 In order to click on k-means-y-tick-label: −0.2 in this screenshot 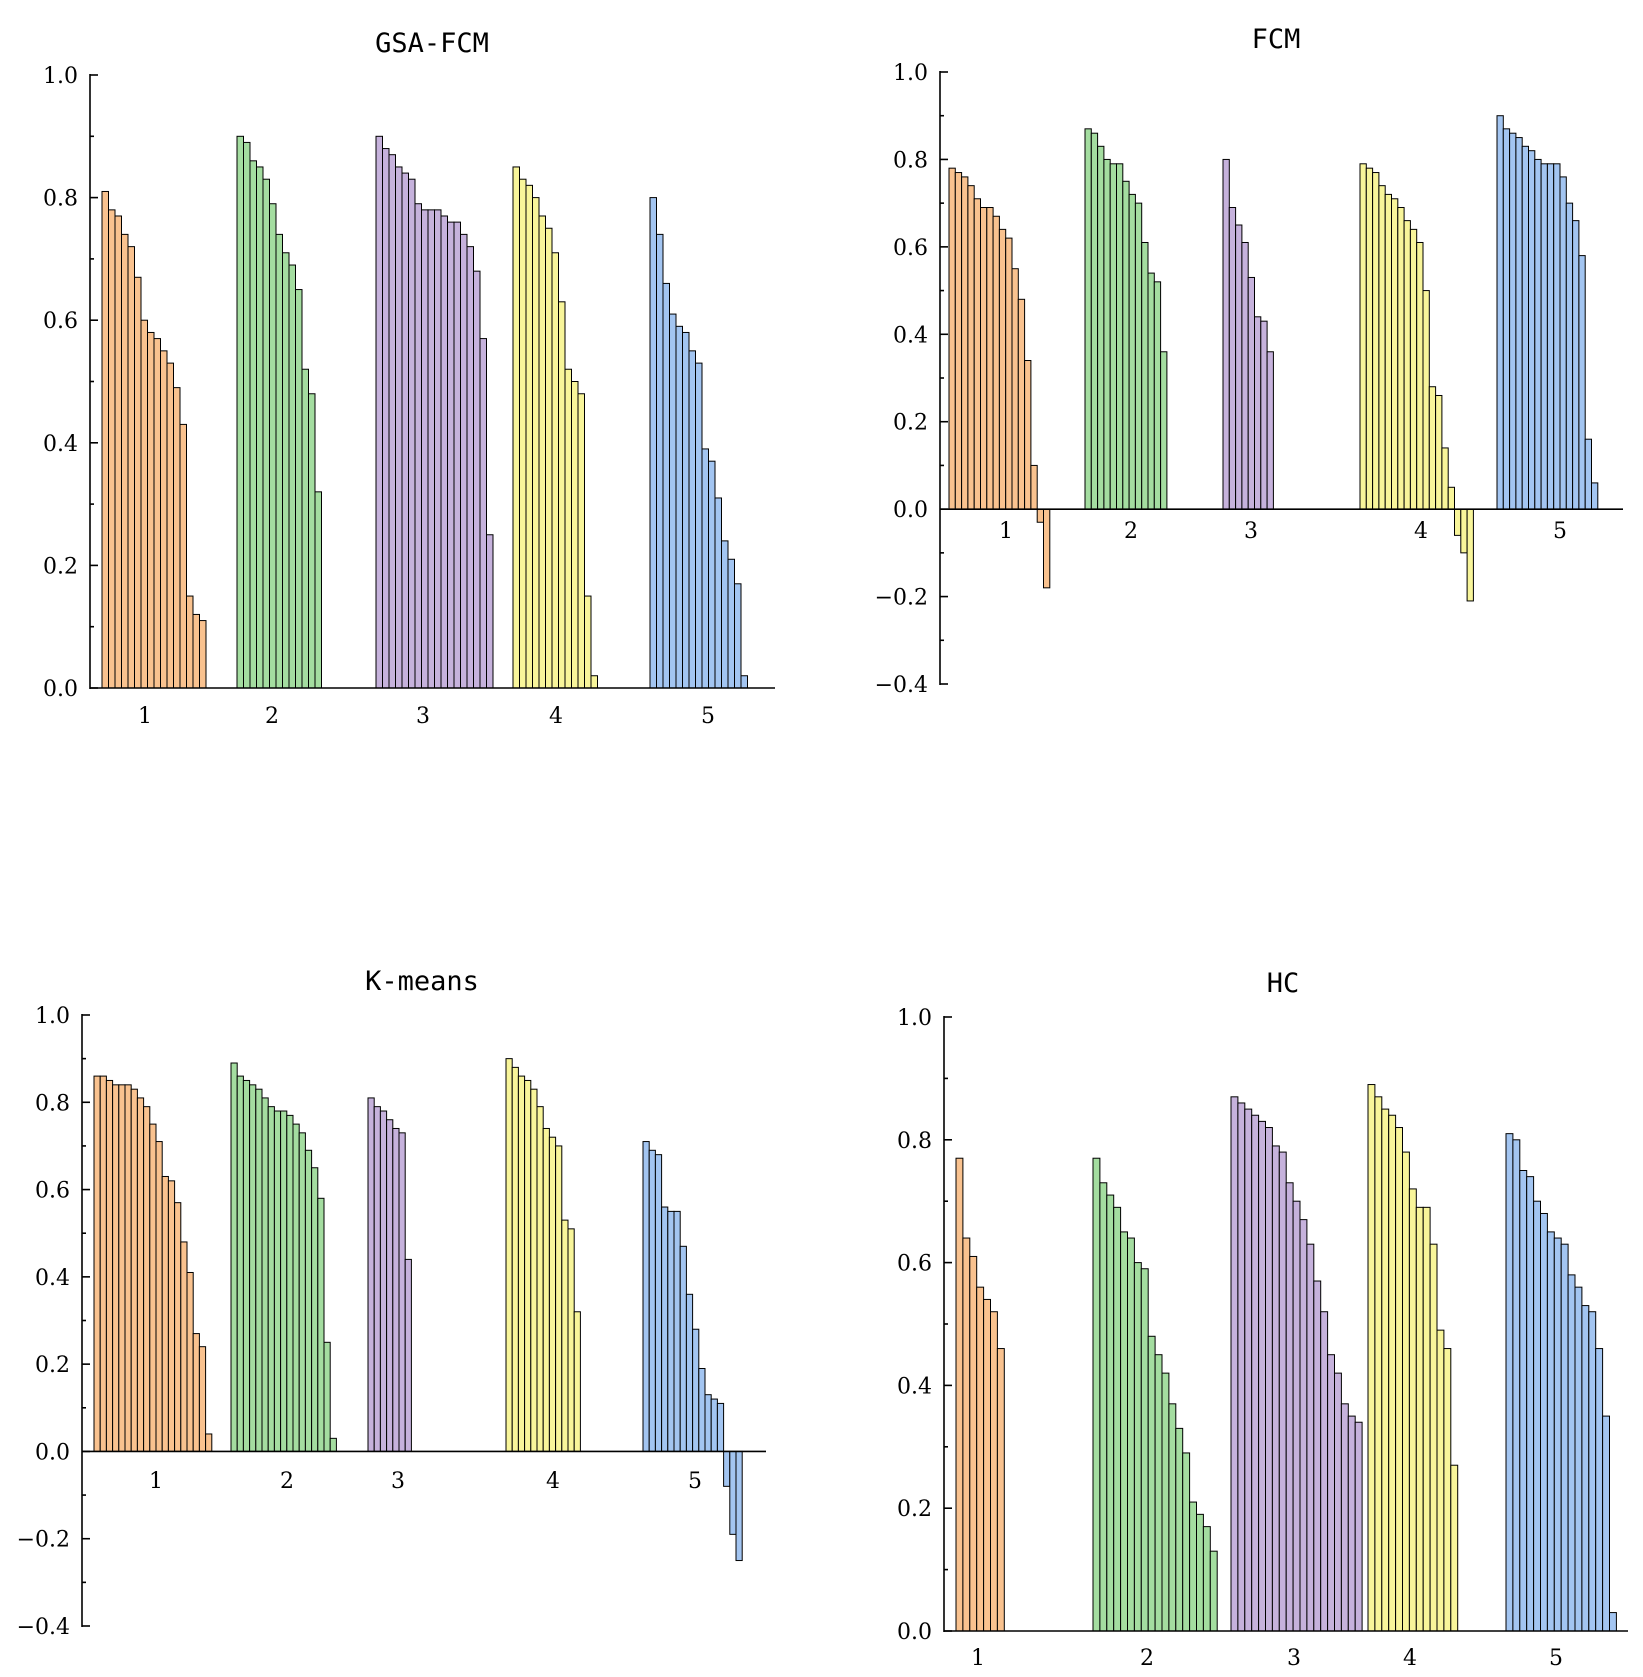, I will do `click(43, 1540)`.